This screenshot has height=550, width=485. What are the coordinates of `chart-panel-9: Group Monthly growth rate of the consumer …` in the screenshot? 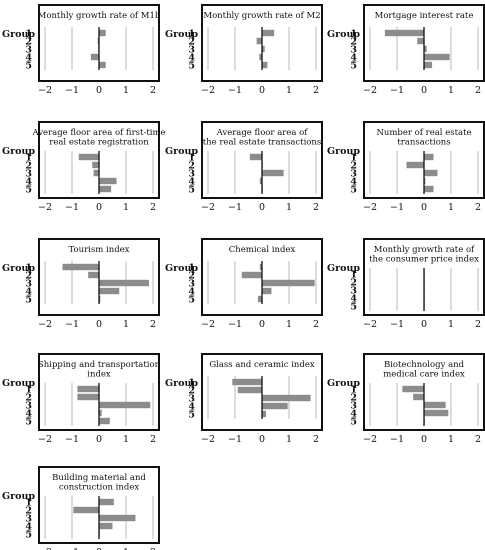 It's located at (406, 284).